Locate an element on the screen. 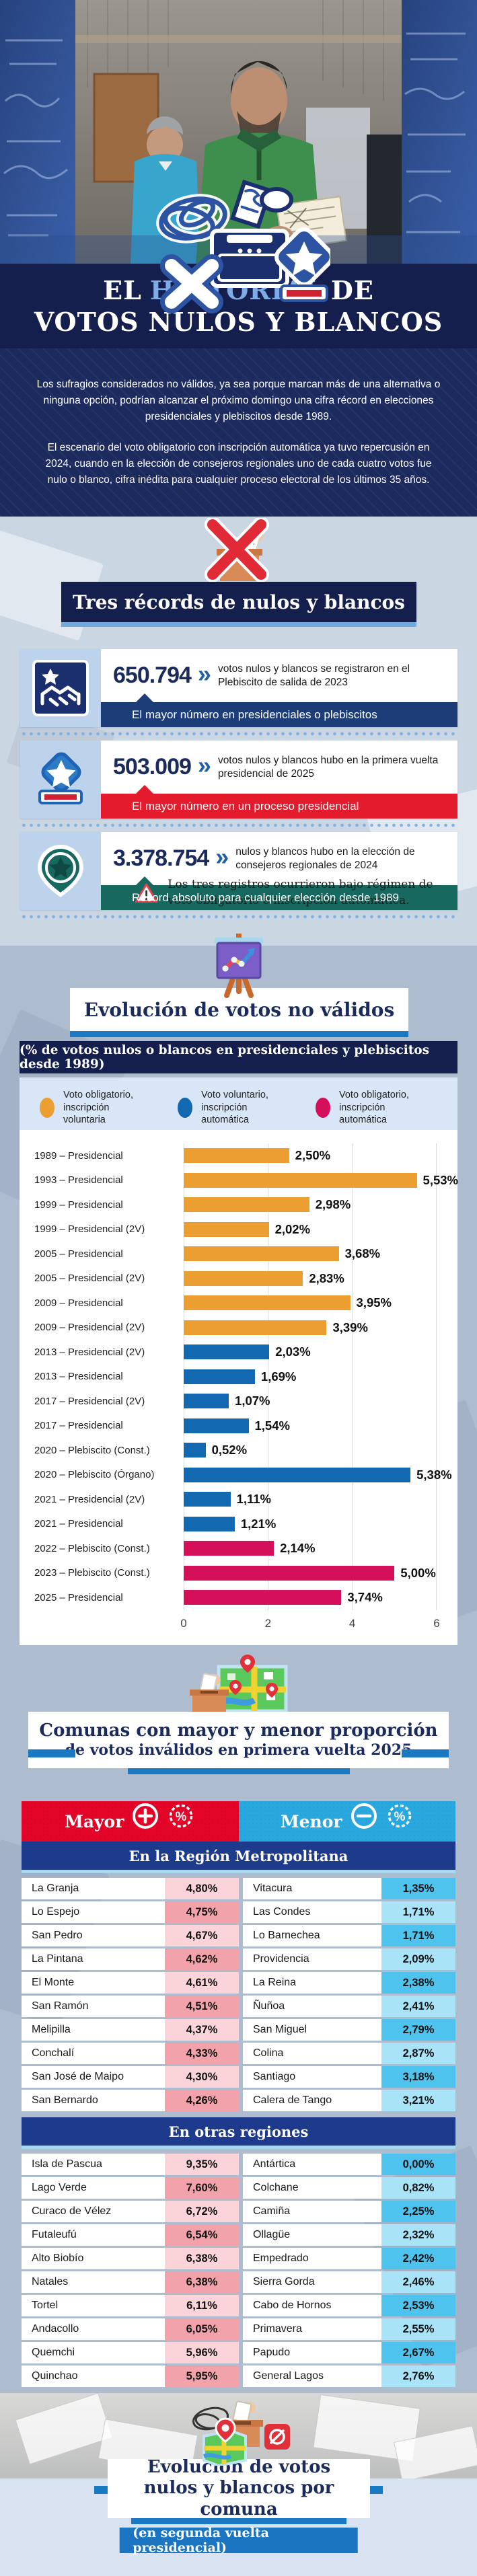 This screenshot has width=477, height=2576. title-accent-bar is located at coordinates (51, 1753).